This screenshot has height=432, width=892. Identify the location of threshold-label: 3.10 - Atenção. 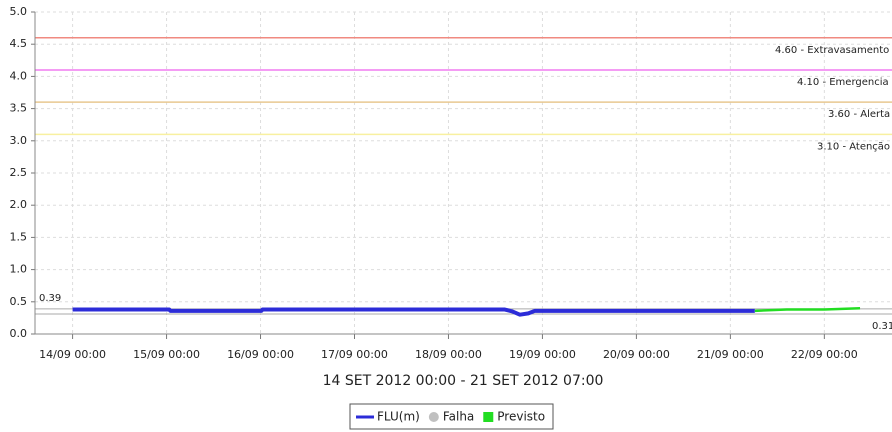
(853, 146).